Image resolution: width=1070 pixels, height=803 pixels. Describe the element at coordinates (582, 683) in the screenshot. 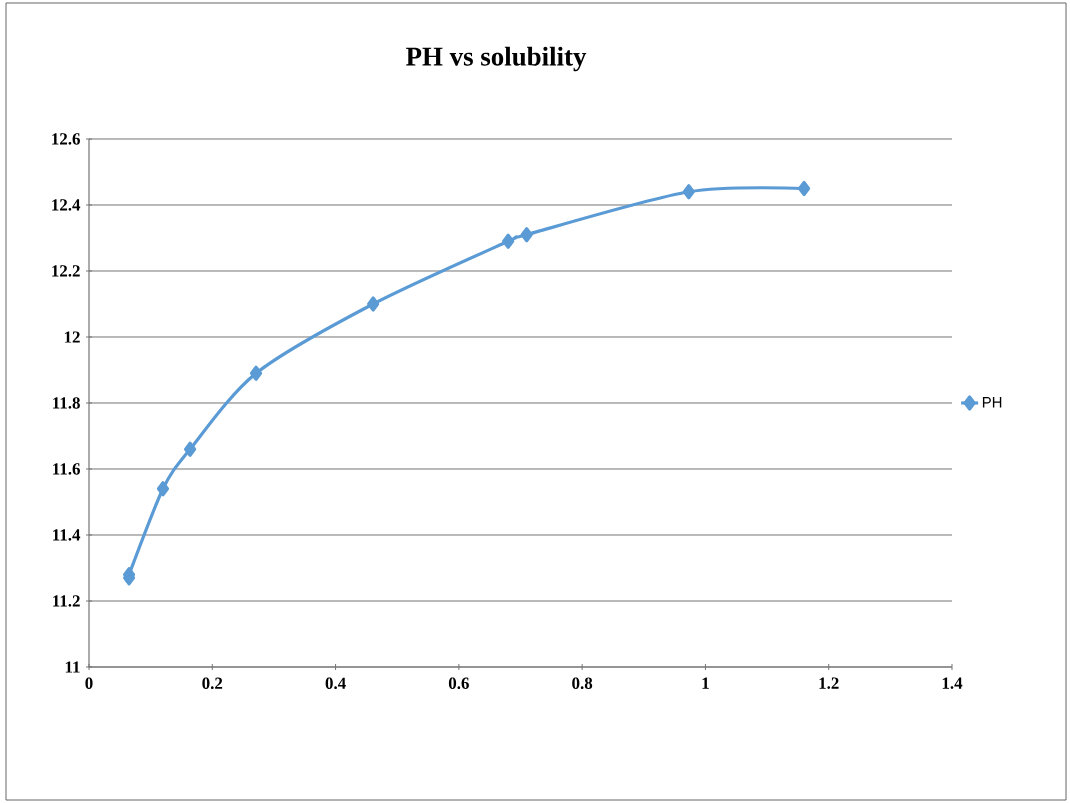

I see `x-tick-label: 0.8` at that location.